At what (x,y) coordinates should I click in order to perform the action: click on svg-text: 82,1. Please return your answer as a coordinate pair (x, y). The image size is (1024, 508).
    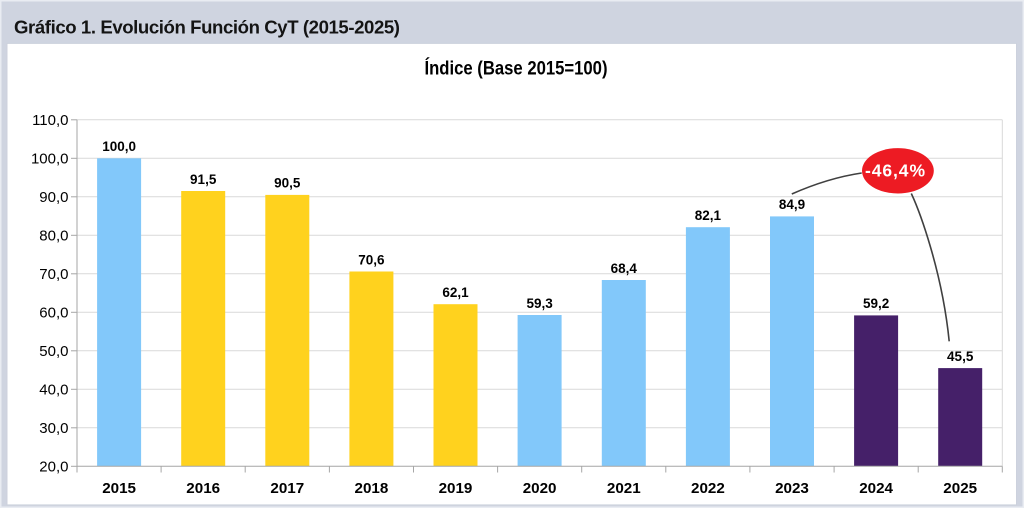
    Looking at the image, I should click on (708, 215).